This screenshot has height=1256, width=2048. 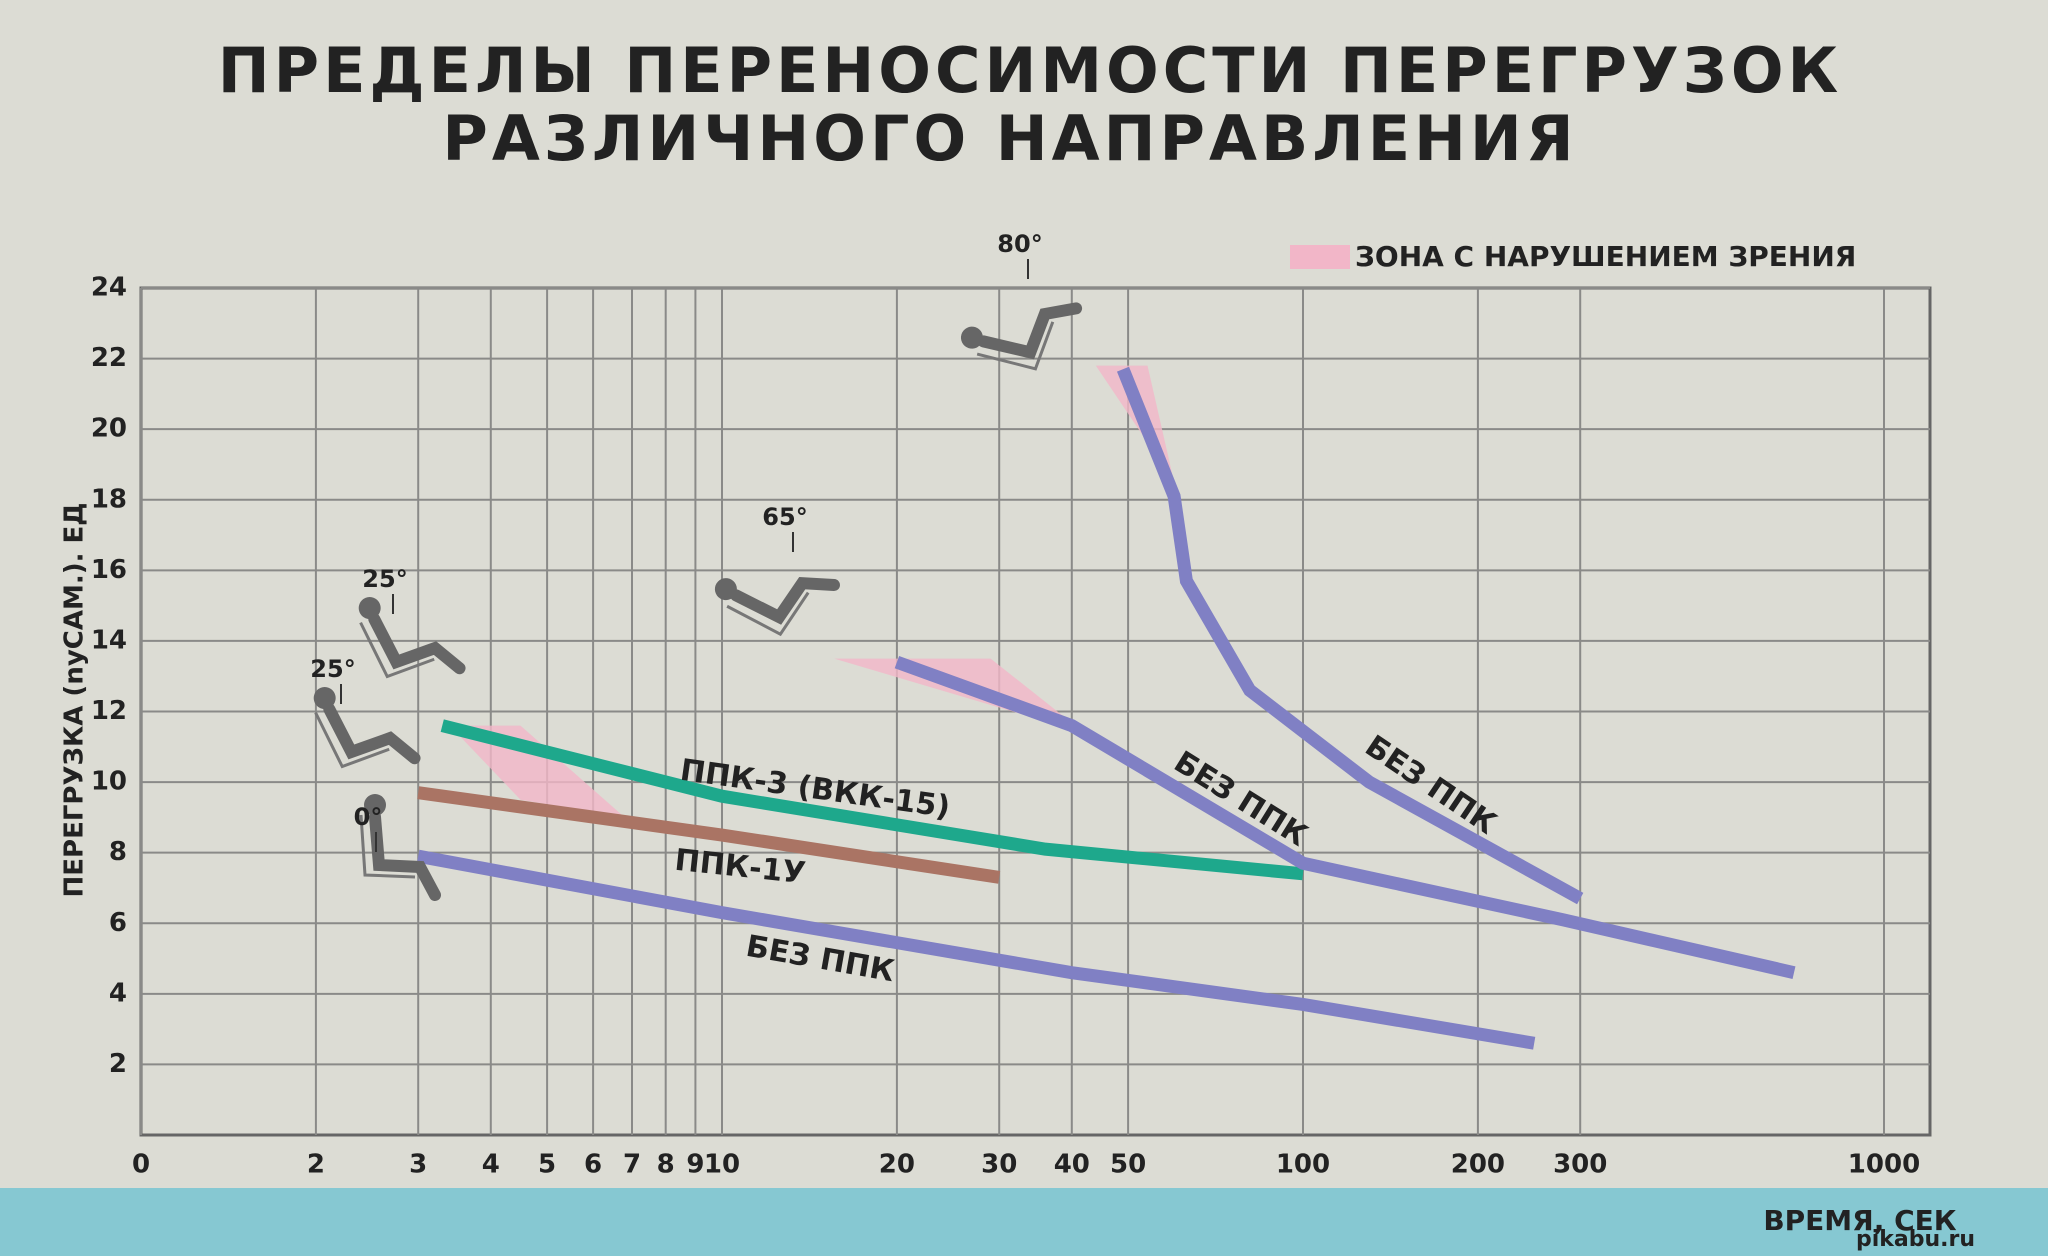 I want to click on y-tick-label: 10, so click(x=109, y=782).